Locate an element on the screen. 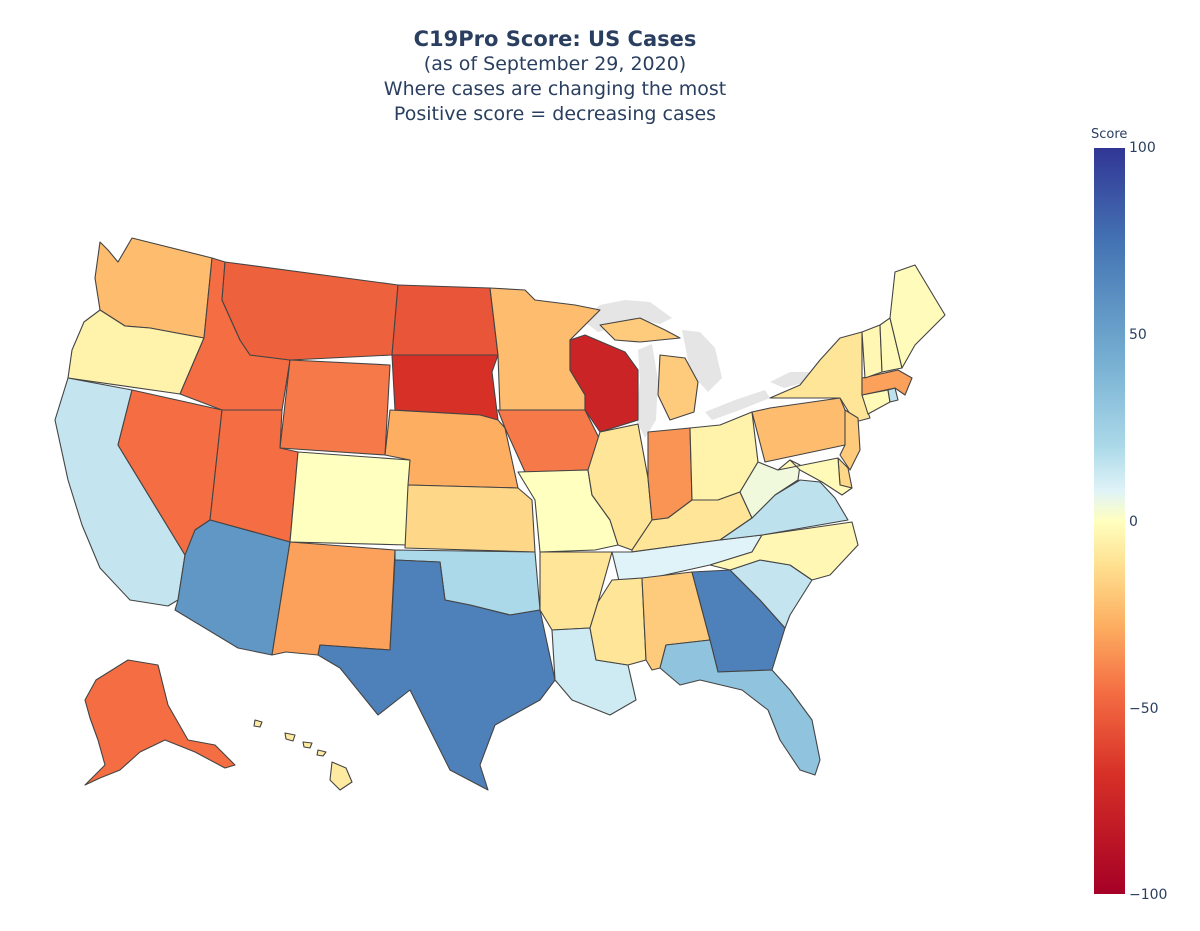 The width and height of the screenshot is (1200, 931). colorbar-tick-0: 0 is located at coordinates (1133, 522).